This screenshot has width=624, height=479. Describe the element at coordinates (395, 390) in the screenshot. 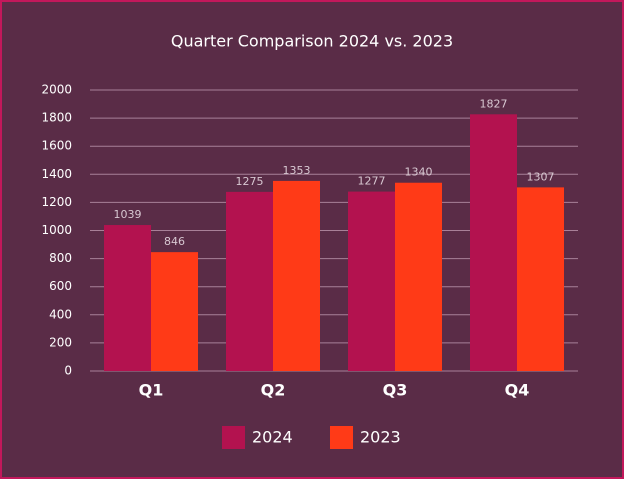

I see `x-tick-label: Q3` at that location.